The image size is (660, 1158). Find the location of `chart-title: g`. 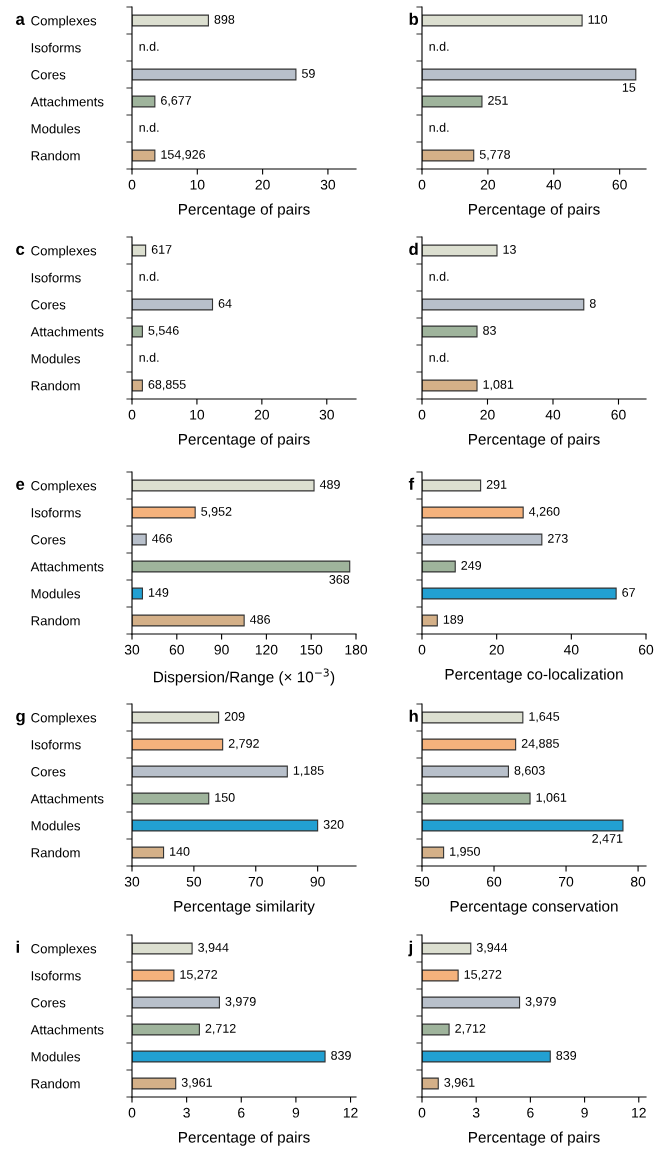

chart-title: g is located at coordinates (20, 719).